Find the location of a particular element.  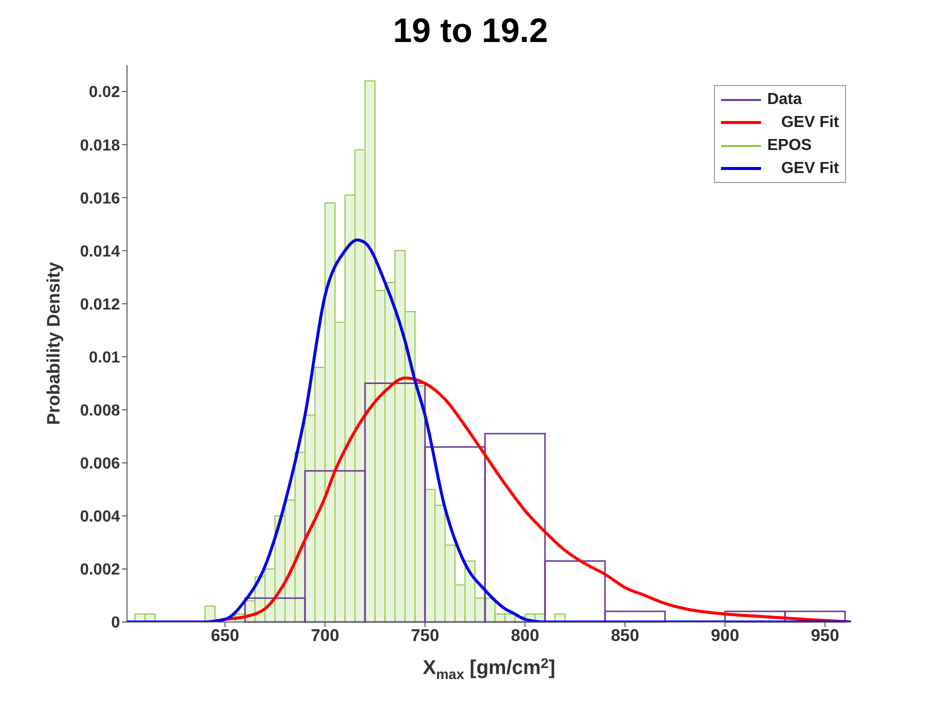

y-tick-label: 0.002 is located at coordinates (100, 570).